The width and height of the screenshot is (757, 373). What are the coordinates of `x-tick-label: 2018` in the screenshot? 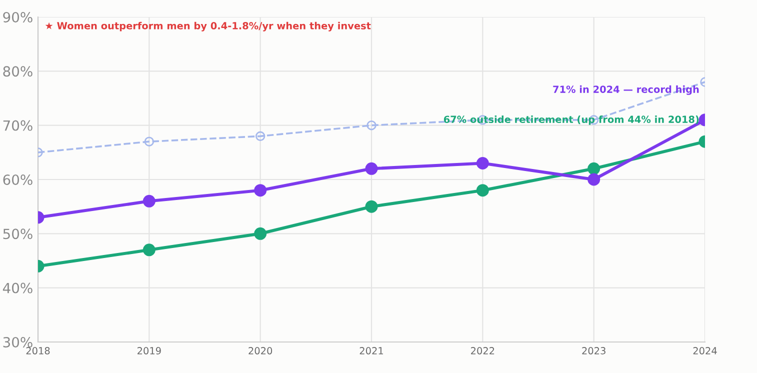 It's located at (38, 350).